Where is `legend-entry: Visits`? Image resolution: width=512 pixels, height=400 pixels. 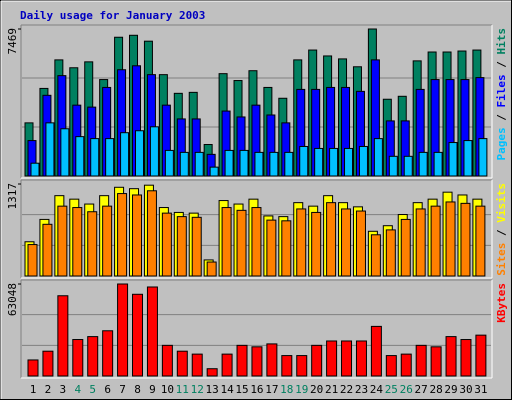 legend-entry: Visits is located at coordinates (501, 203).